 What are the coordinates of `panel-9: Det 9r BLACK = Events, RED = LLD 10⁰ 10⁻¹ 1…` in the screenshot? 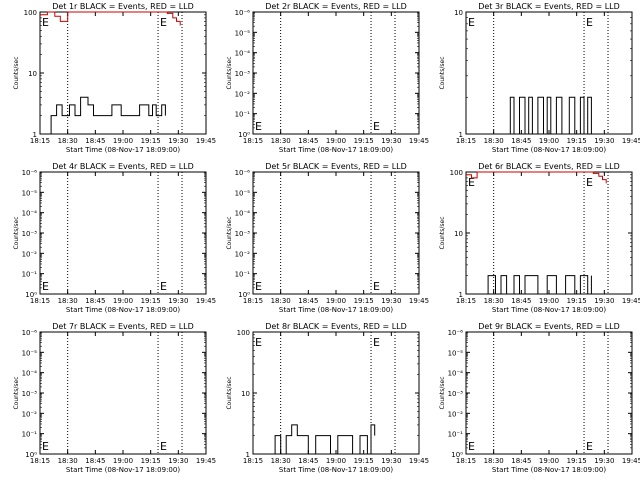 It's located at (539, 398).